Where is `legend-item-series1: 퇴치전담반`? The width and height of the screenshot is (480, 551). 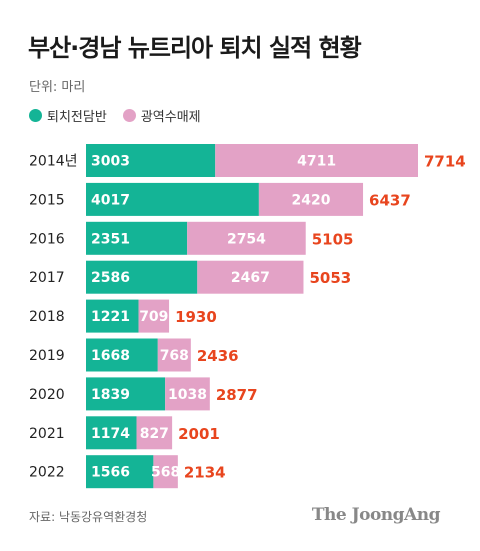
legend-item-series1: 퇴치전담반 is located at coordinates (68, 115).